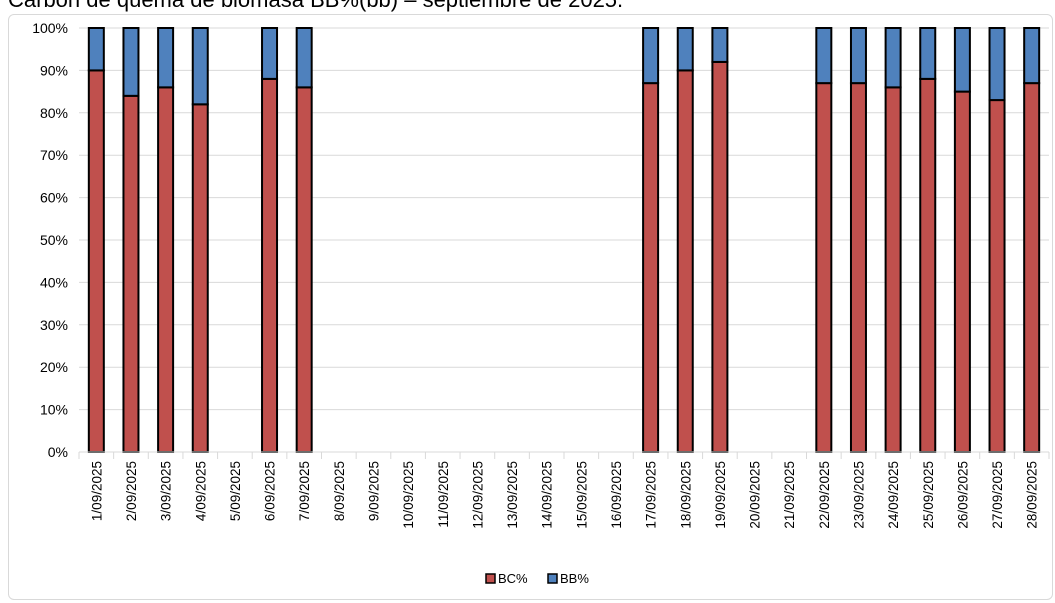 The width and height of the screenshot is (1055, 603). What do you see at coordinates (824, 495) in the screenshot?
I see `x-tick-label: 22/09/2025` at bounding box center [824, 495].